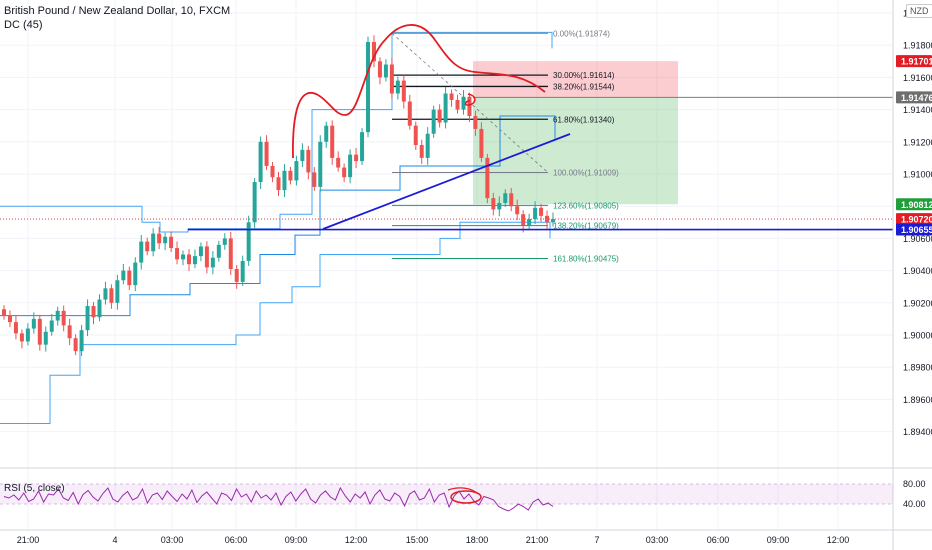 This screenshot has height=550, width=932. I want to click on time-tick-label: 18:00, so click(477, 540).